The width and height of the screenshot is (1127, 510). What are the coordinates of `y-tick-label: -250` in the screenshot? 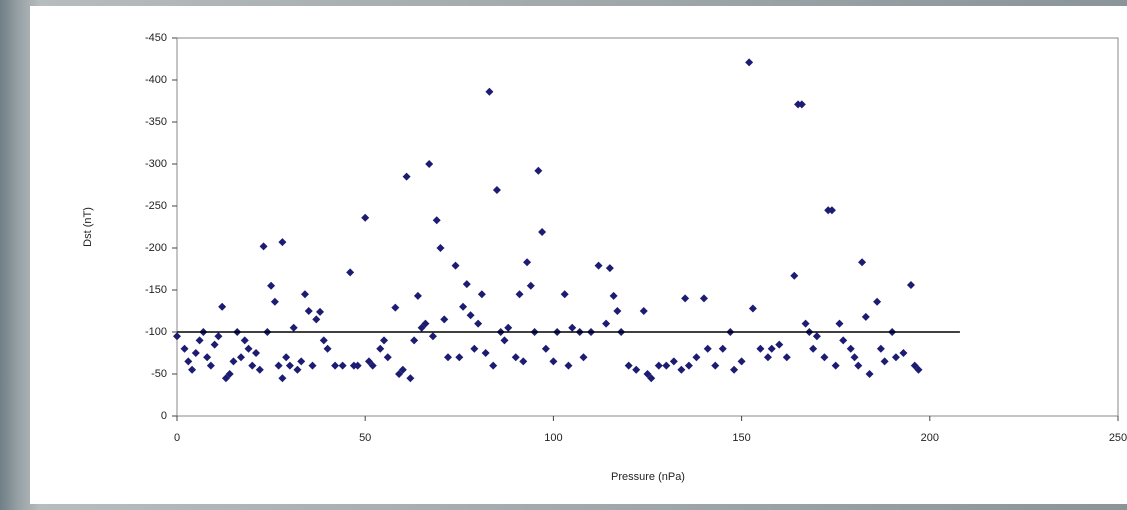 It's located at (156, 206).